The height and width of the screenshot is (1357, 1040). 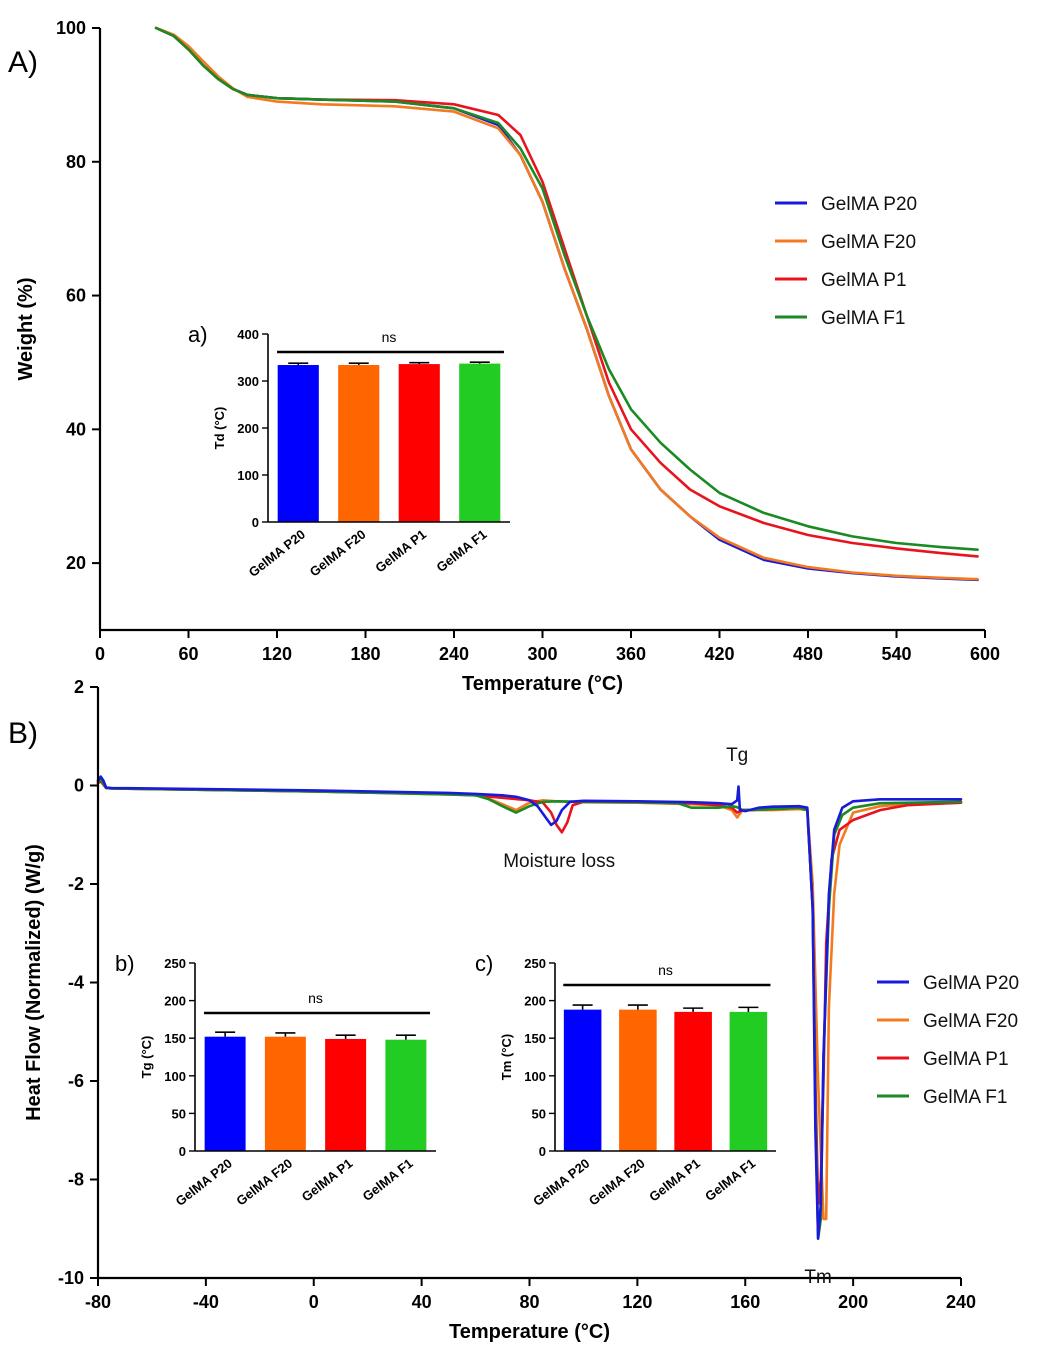 I want to click on inset-y-tick-label: 400, so click(x=248, y=334).